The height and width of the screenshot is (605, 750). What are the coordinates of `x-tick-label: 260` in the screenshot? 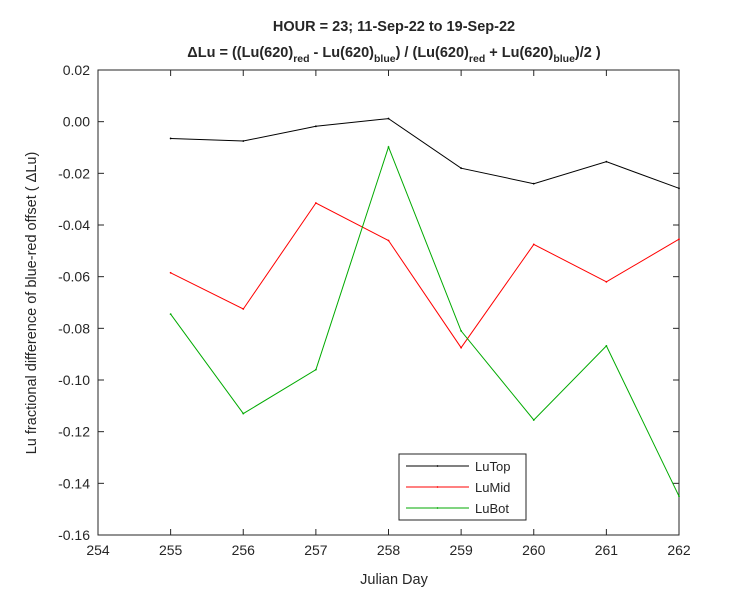 It's located at (534, 550).